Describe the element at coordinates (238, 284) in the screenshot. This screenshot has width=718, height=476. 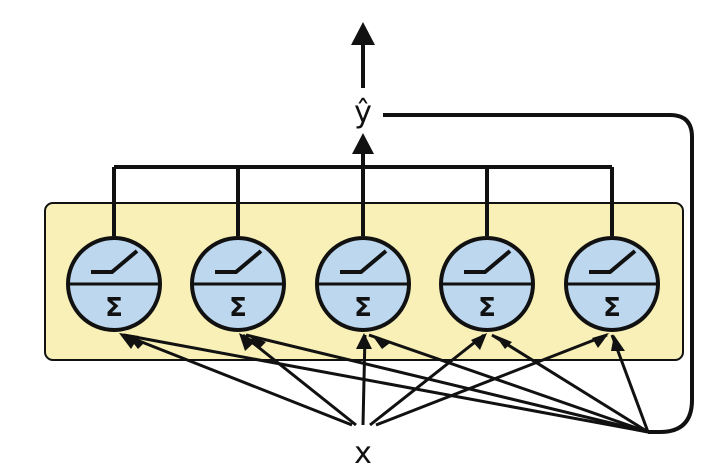
I see `neuron-2: Σ` at that location.